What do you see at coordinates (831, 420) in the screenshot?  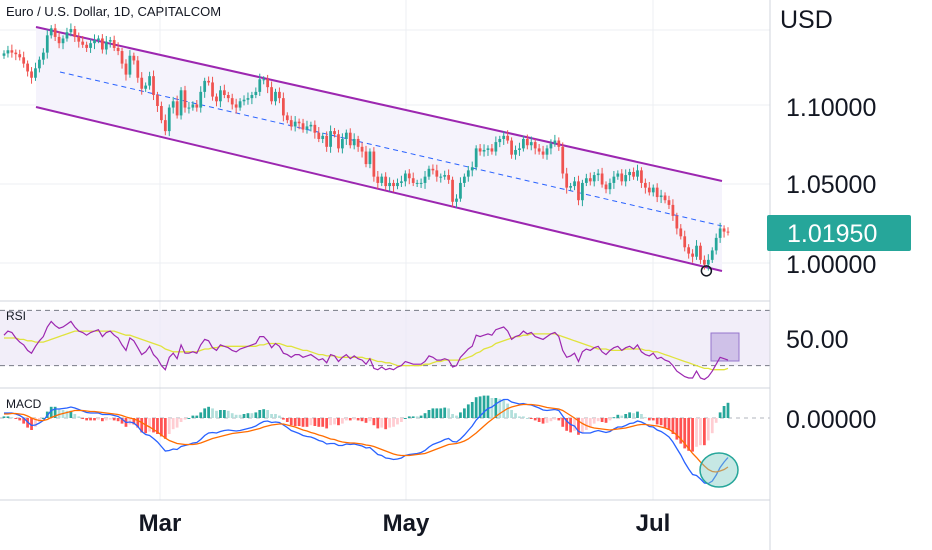 I see `macd-tick-label: 0.00000` at bounding box center [831, 420].